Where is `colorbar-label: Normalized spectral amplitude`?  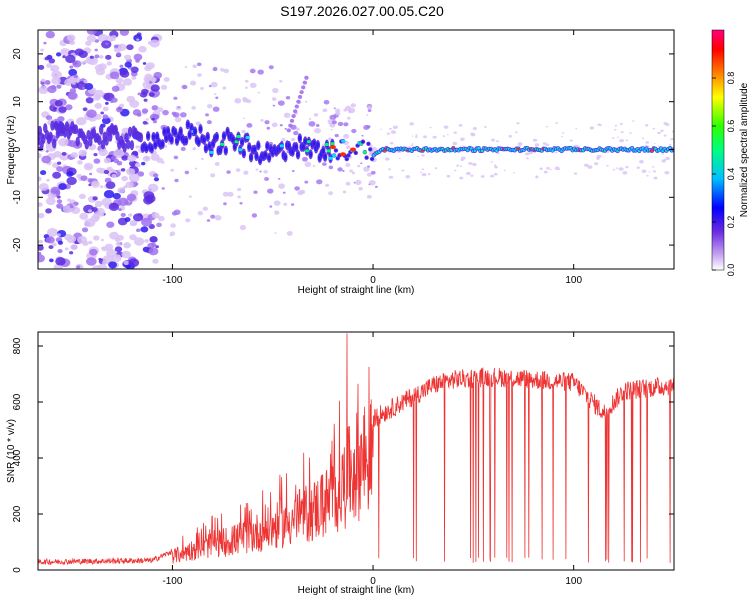
colorbar-label: Normalized spectral amplitude is located at coordinates (744, 149).